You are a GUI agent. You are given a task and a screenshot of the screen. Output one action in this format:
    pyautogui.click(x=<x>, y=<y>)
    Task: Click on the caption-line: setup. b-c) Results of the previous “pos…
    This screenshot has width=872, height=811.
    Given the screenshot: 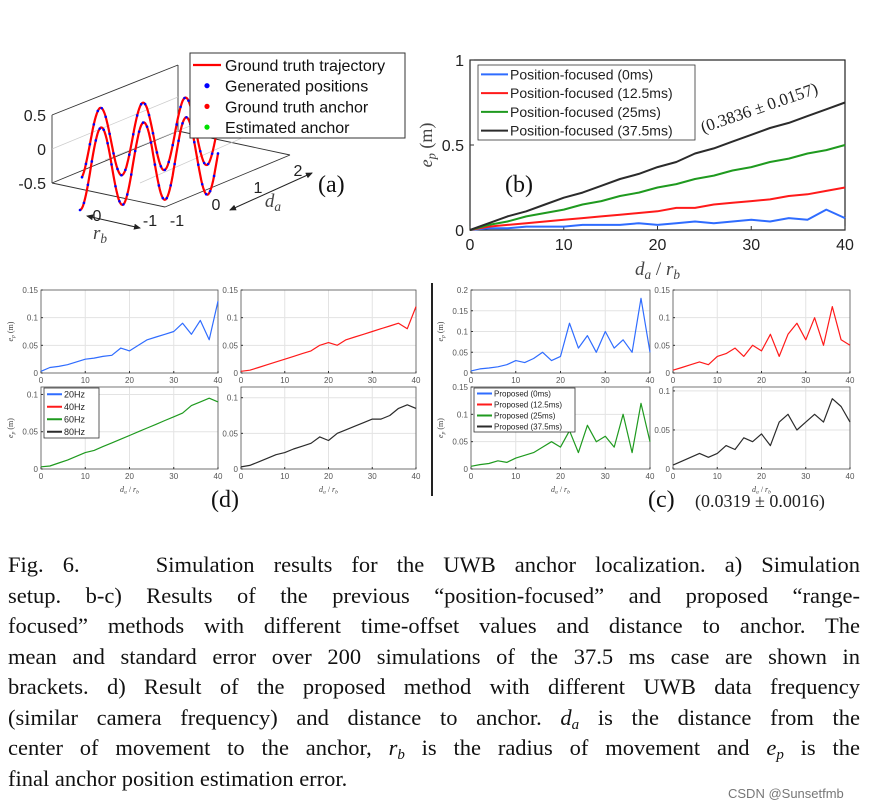 What is the action you would take?
    pyautogui.click(x=434, y=596)
    